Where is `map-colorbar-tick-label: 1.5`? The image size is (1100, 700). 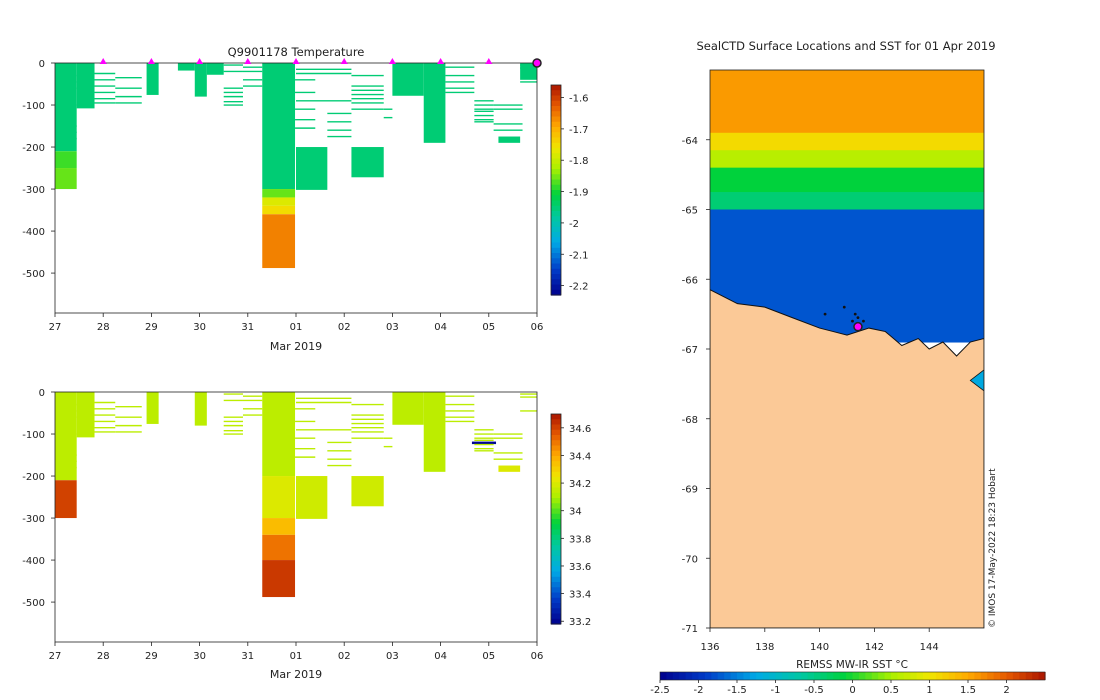 map-colorbar-tick-label: 1.5 is located at coordinates (968, 690).